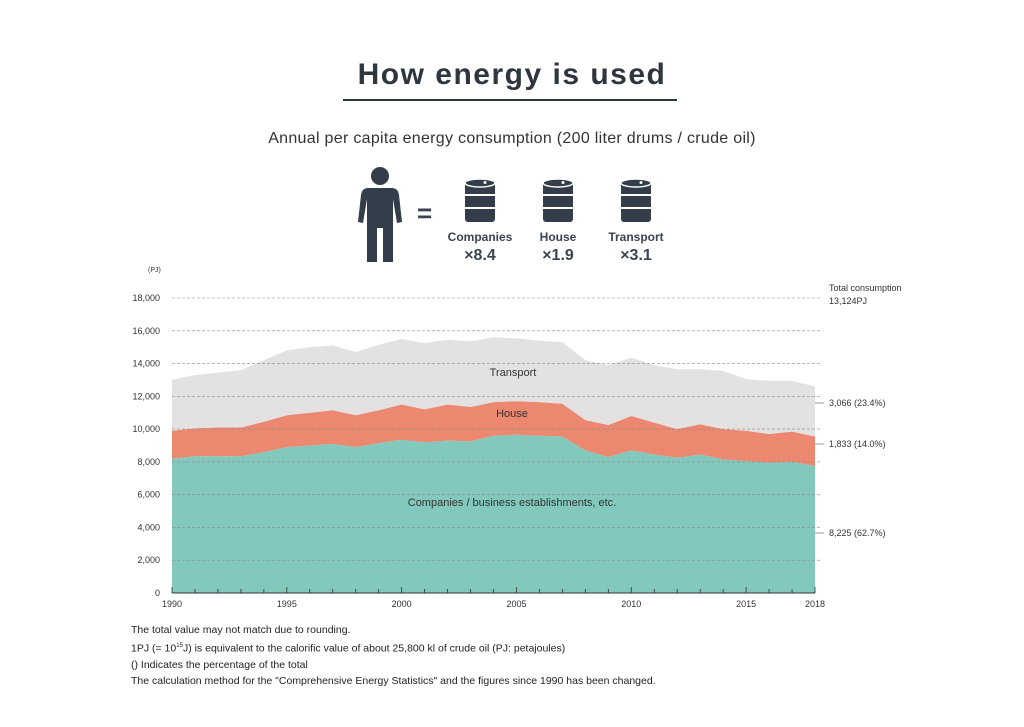 This screenshot has height=727, width=1024. Describe the element at coordinates (172, 604) in the screenshot. I see `x-tick-label: 1990` at that location.